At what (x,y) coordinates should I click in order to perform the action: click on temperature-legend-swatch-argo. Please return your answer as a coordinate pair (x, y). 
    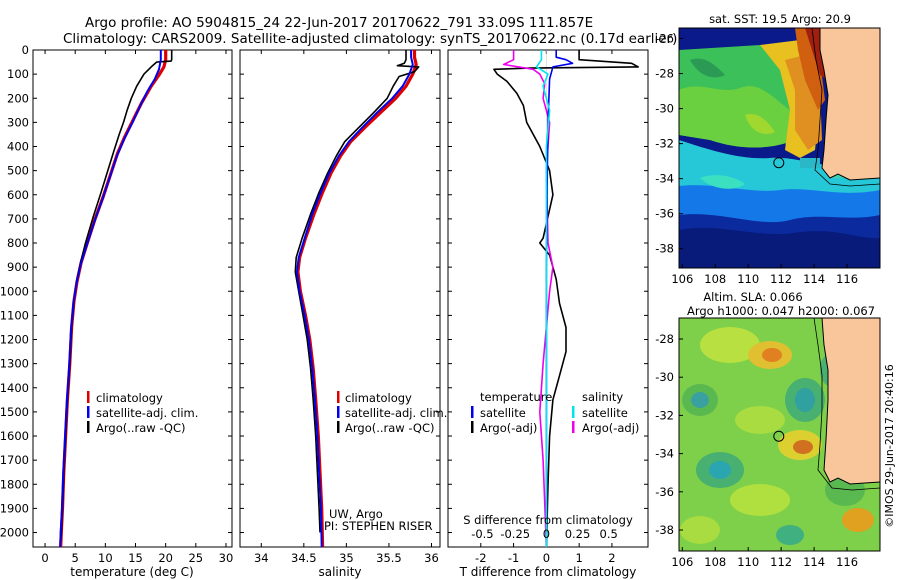
    Looking at the image, I should click on (88, 427).